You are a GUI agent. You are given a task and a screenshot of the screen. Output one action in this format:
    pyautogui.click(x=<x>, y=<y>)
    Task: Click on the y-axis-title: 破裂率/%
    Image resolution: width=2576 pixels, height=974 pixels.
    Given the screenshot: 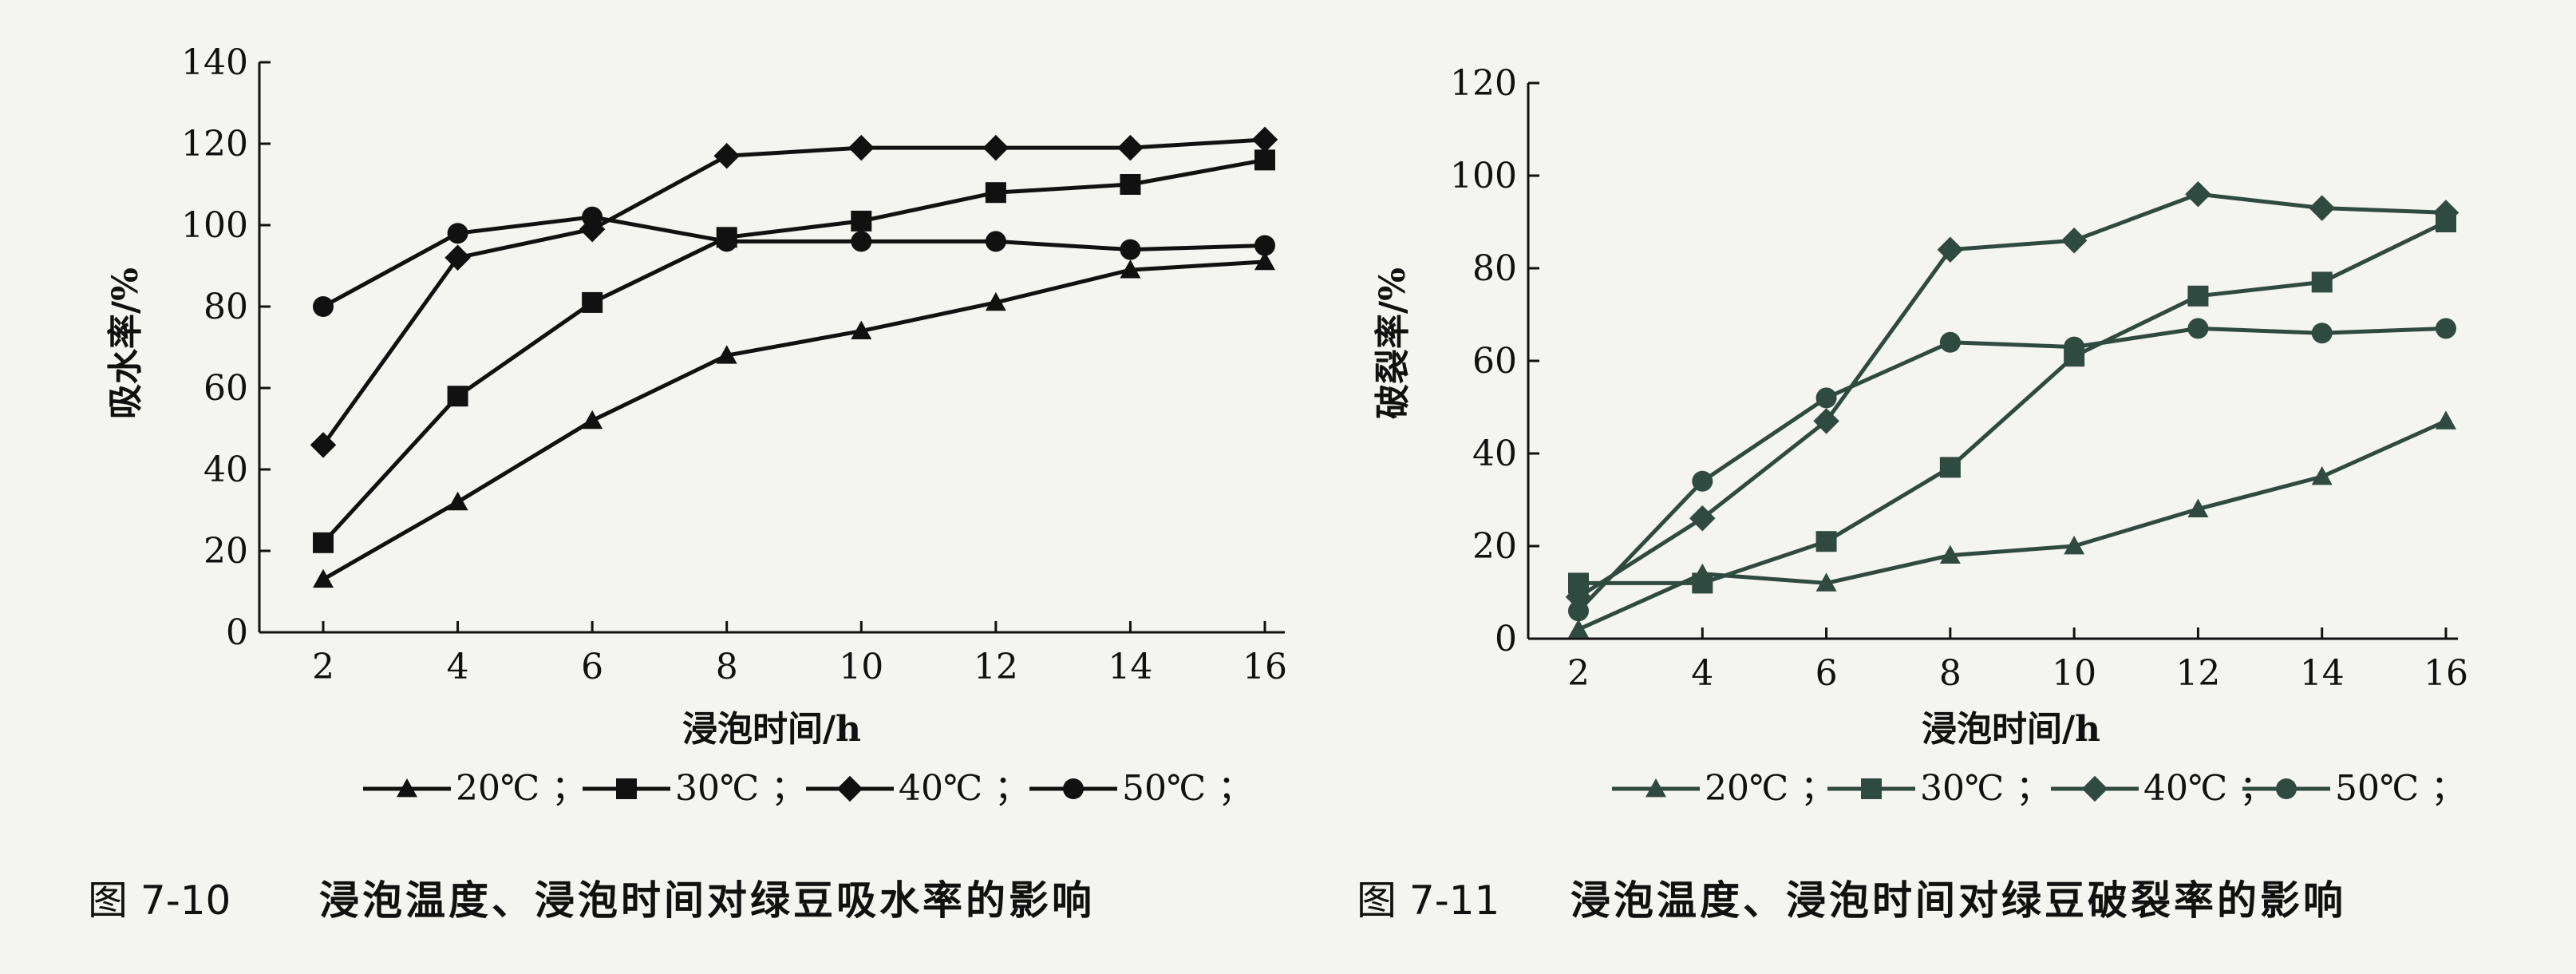 What is the action you would take?
    pyautogui.click(x=1393, y=343)
    